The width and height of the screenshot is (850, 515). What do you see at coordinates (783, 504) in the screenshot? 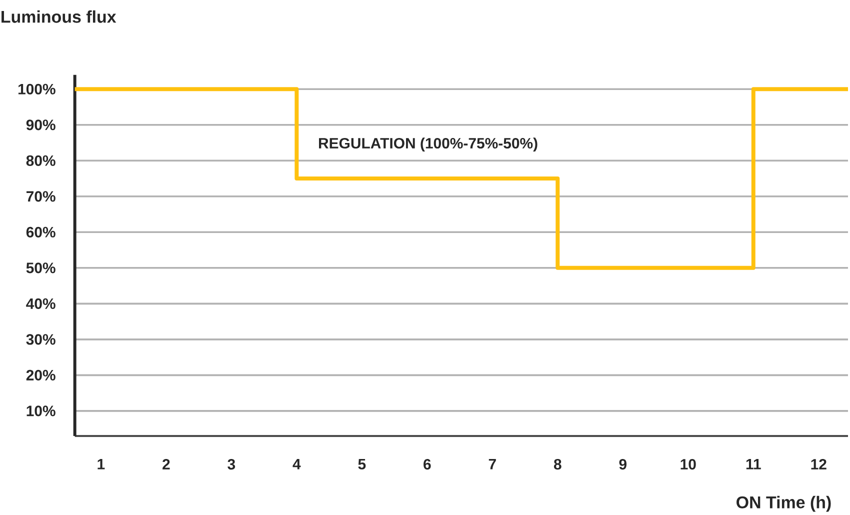
I see `x-axis-title: ON Time (h)` at bounding box center [783, 504].